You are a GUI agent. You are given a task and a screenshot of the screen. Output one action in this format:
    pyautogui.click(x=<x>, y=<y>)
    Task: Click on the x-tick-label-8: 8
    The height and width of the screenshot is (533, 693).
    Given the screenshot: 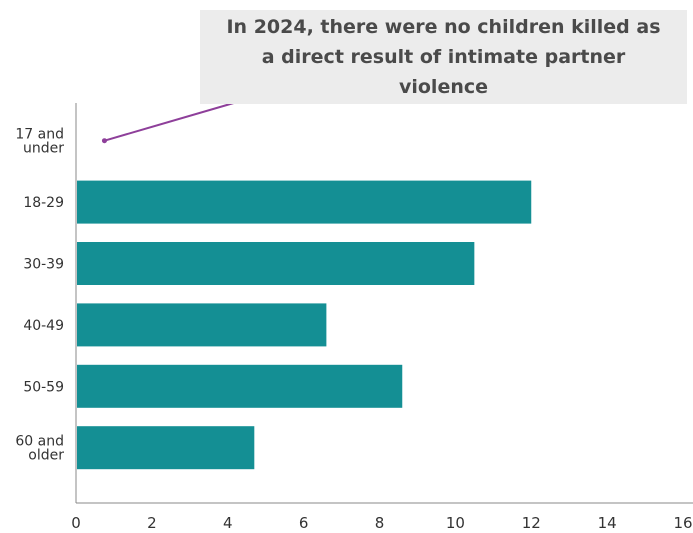 What is the action you would take?
    pyautogui.click(x=380, y=523)
    